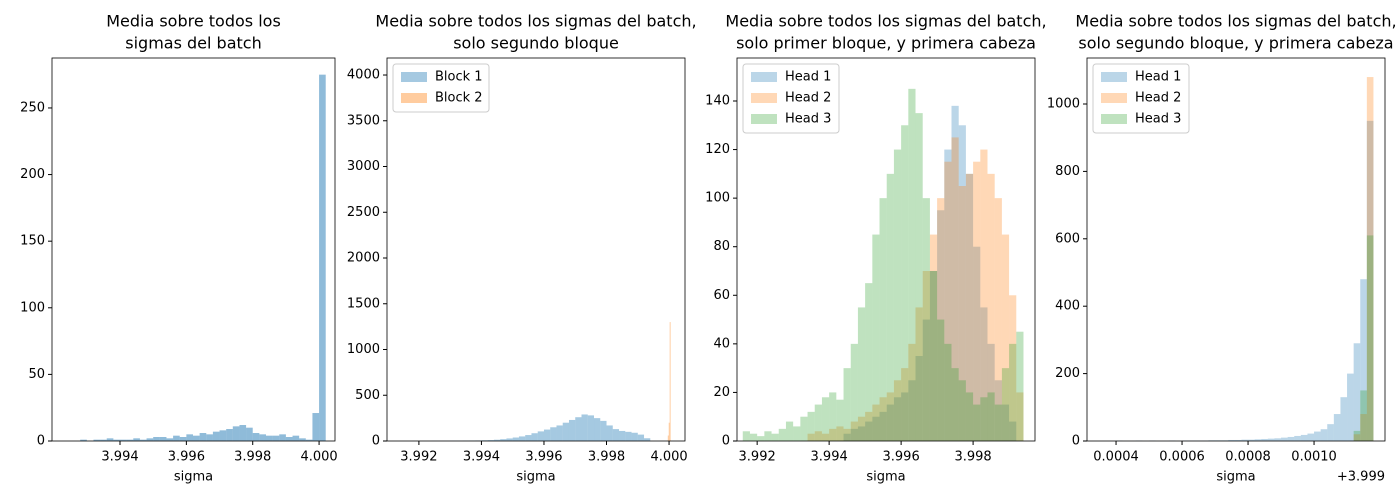  Describe the element at coordinates (717, 100) in the screenshot. I see `y-tick-label: 140` at that location.